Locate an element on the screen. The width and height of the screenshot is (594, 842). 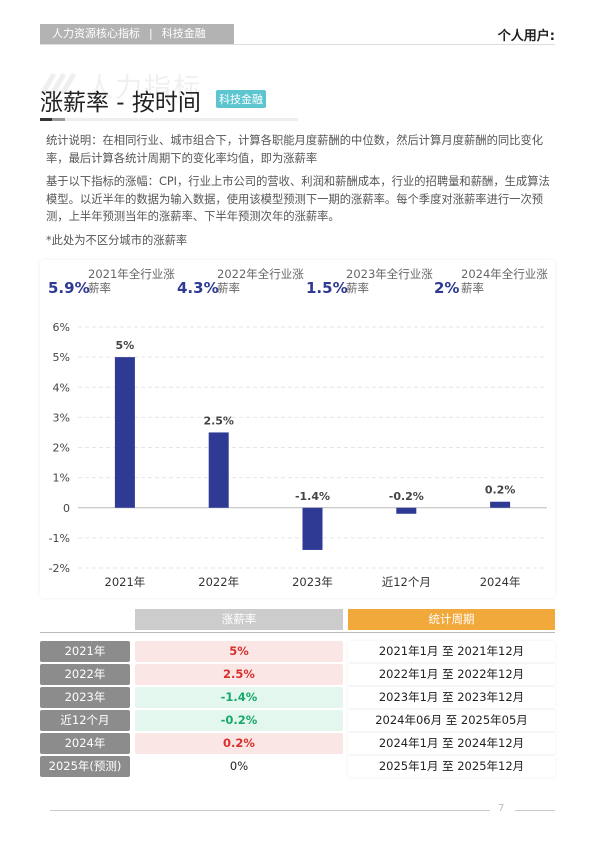
row-label: 2023年 is located at coordinates (85, 697).